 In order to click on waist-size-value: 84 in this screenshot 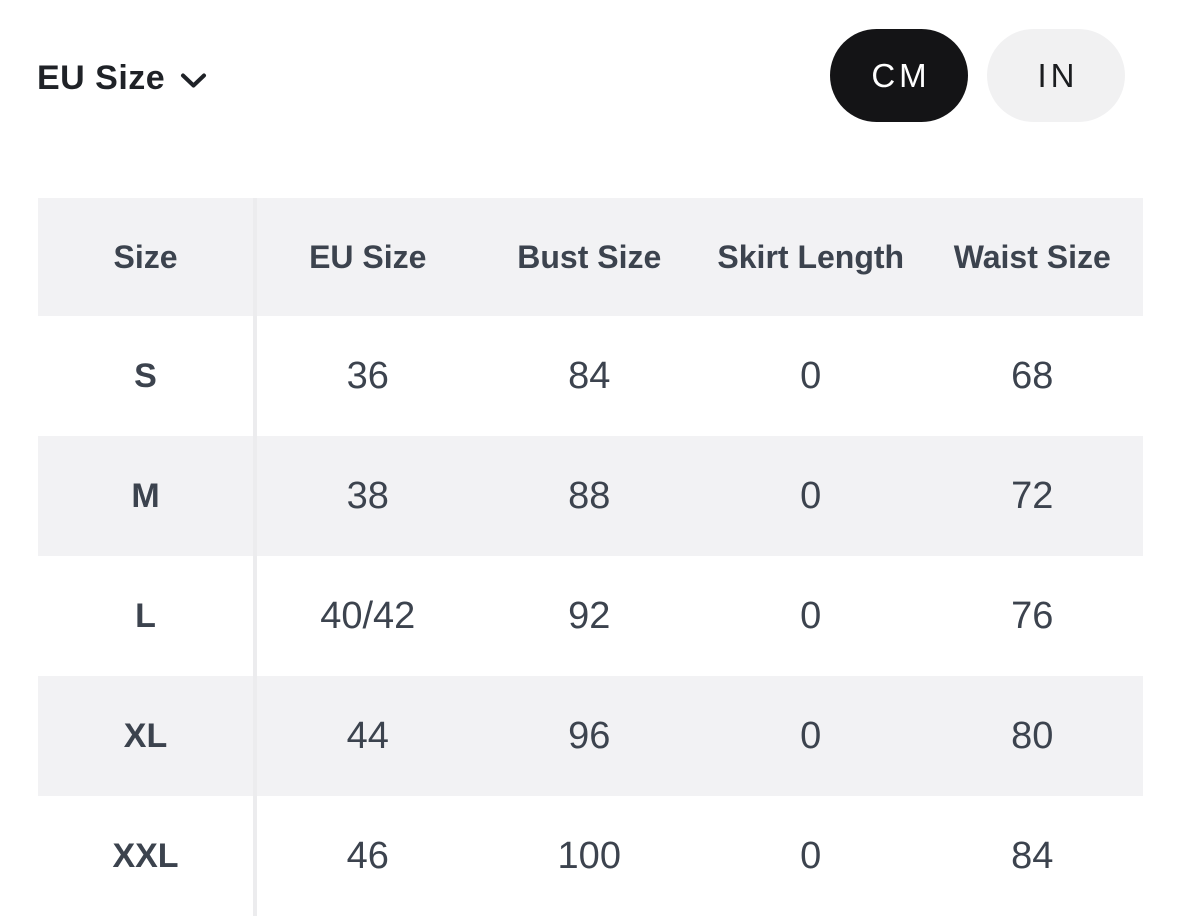, I will do `click(1032, 855)`.